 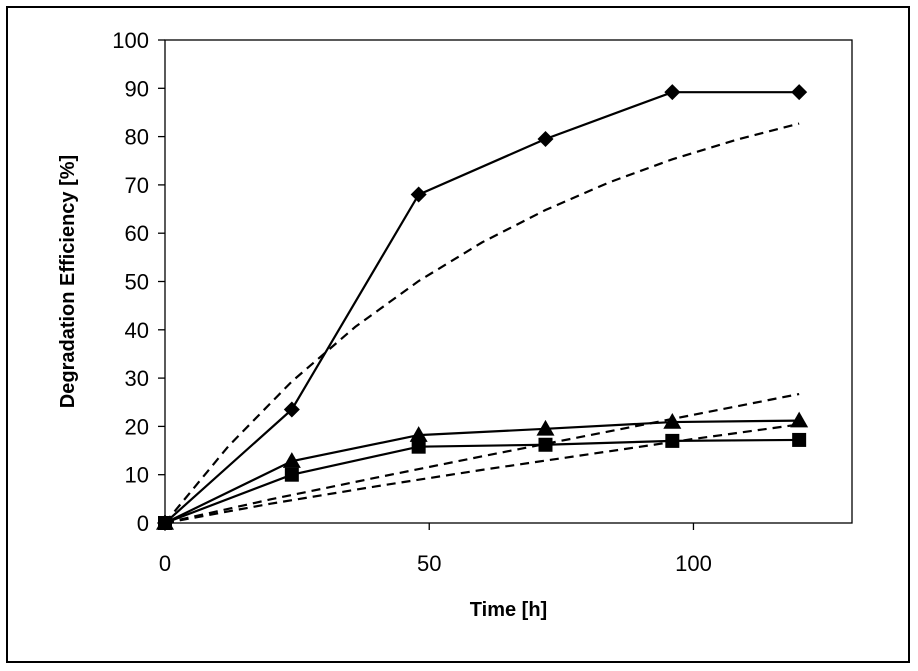 What do you see at coordinates (137, 88) in the screenshot?
I see `y-tick-label: 90` at bounding box center [137, 88].